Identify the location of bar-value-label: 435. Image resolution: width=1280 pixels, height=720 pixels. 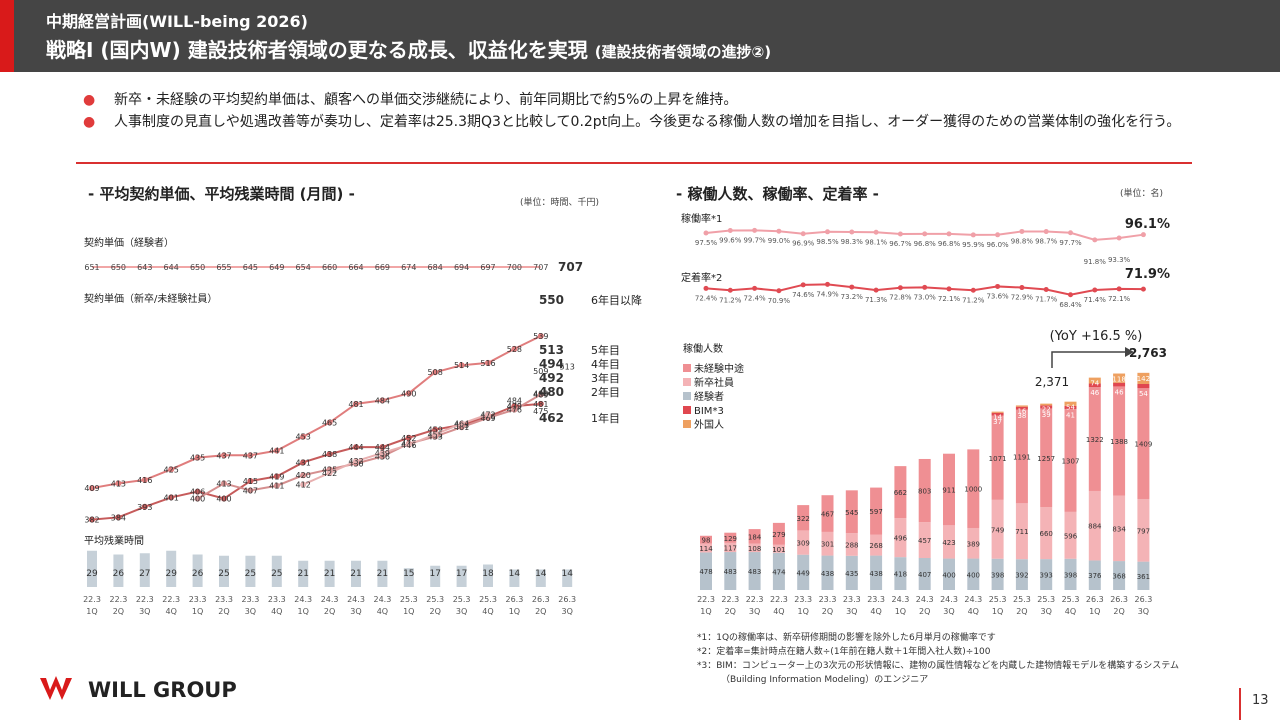
(851, 574).